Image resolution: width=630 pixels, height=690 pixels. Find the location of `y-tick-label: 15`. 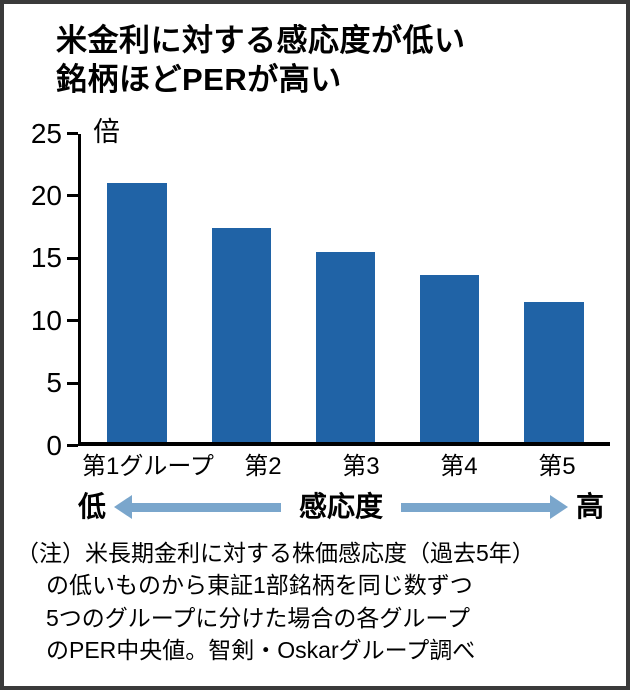

y-tick-label: 15 is located at coordinates (46, 258).